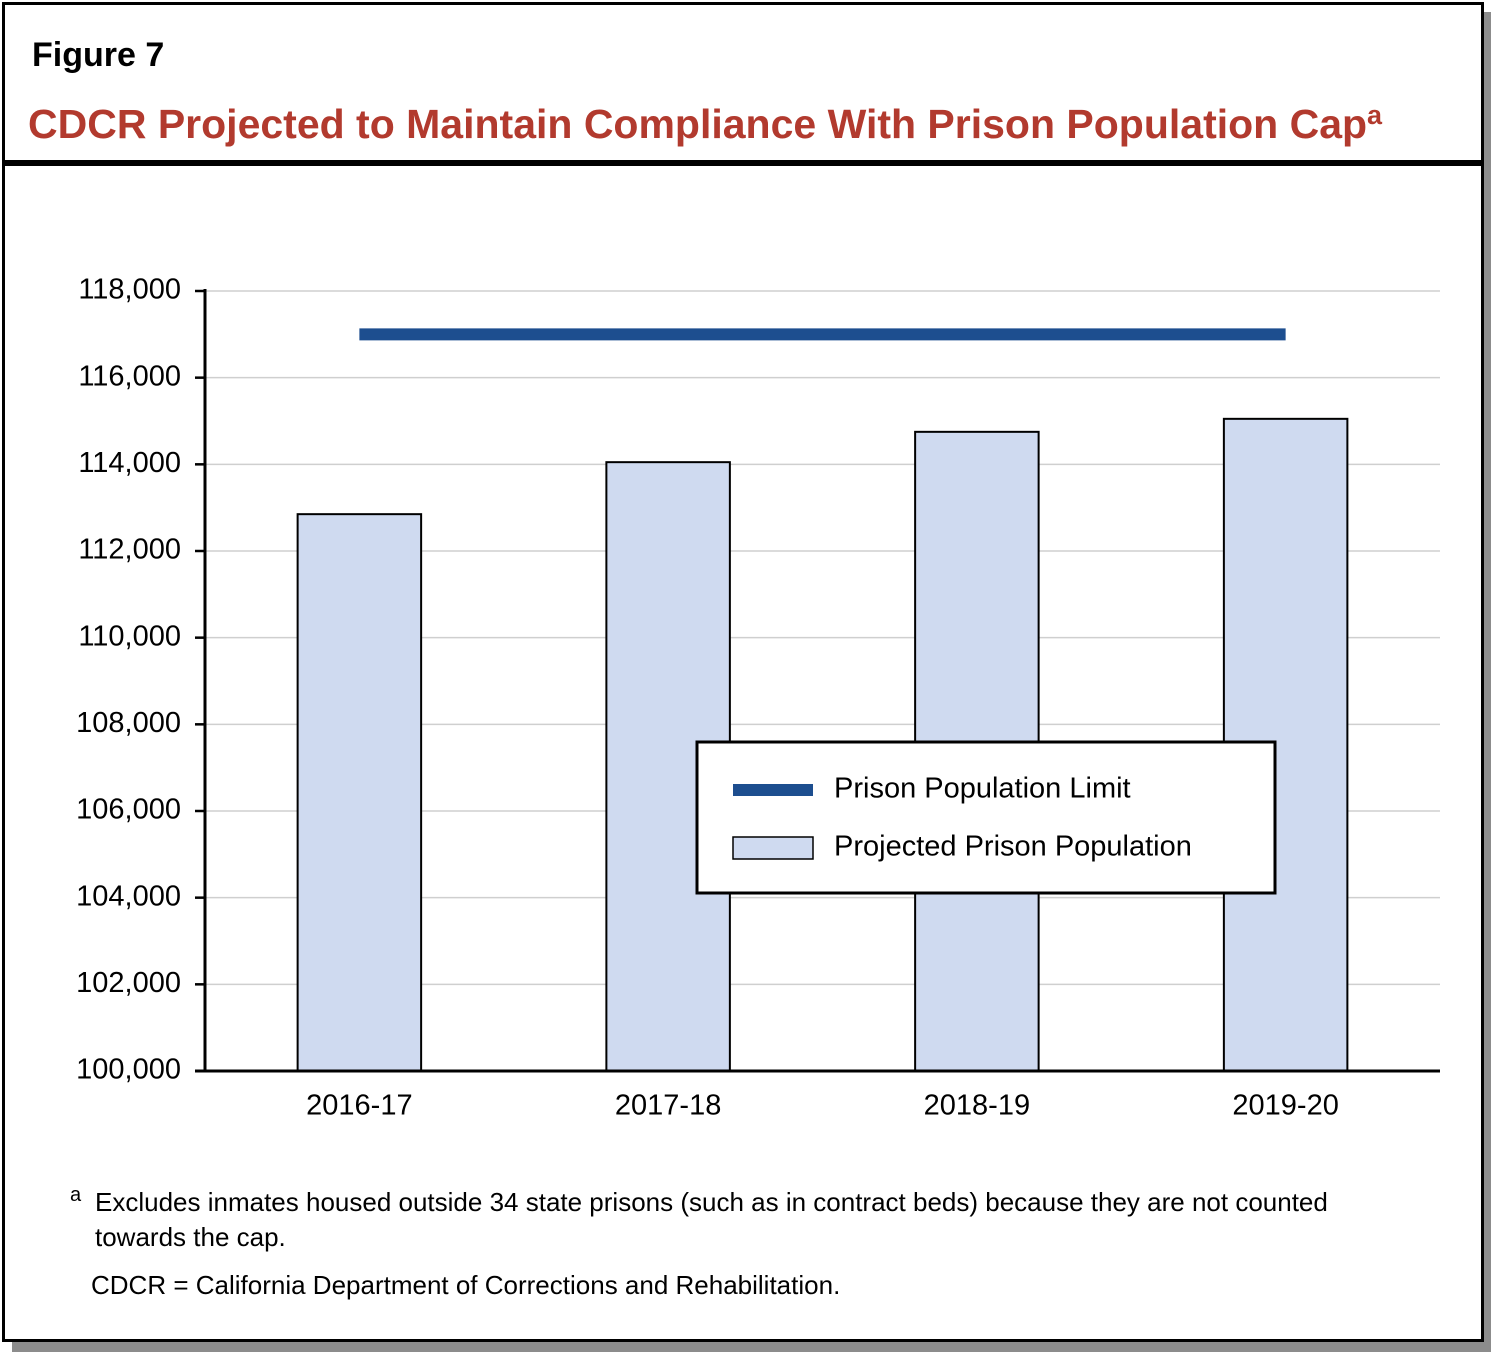 The height and width of the screenshot is (1364, 1498). What do you see at coordinates (98, 55) in the screenshot?
I see `figure-label: Figure 7` at bounding box center [98, 55].